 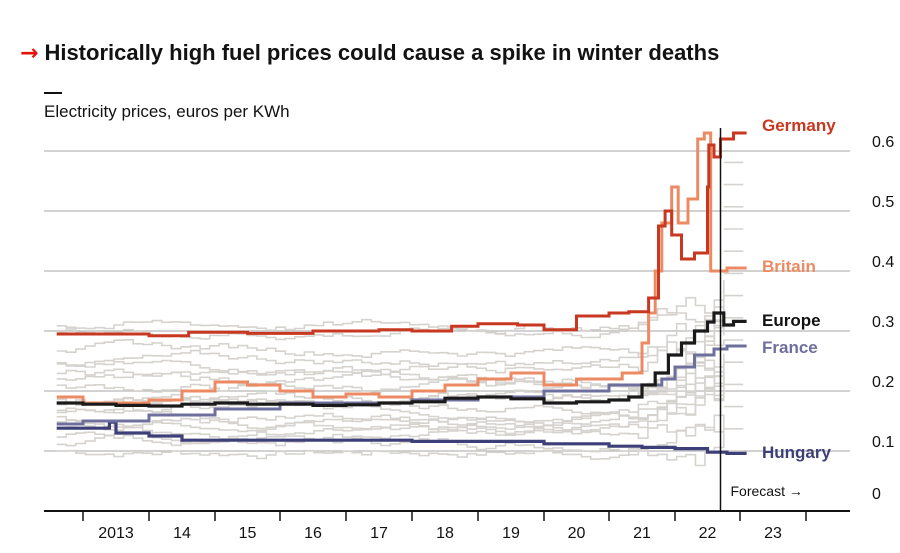 What do you see at coordinates (773, 533) in the screenshot?
I see `x-tick-label: 23` at bounding box center [773, 533].